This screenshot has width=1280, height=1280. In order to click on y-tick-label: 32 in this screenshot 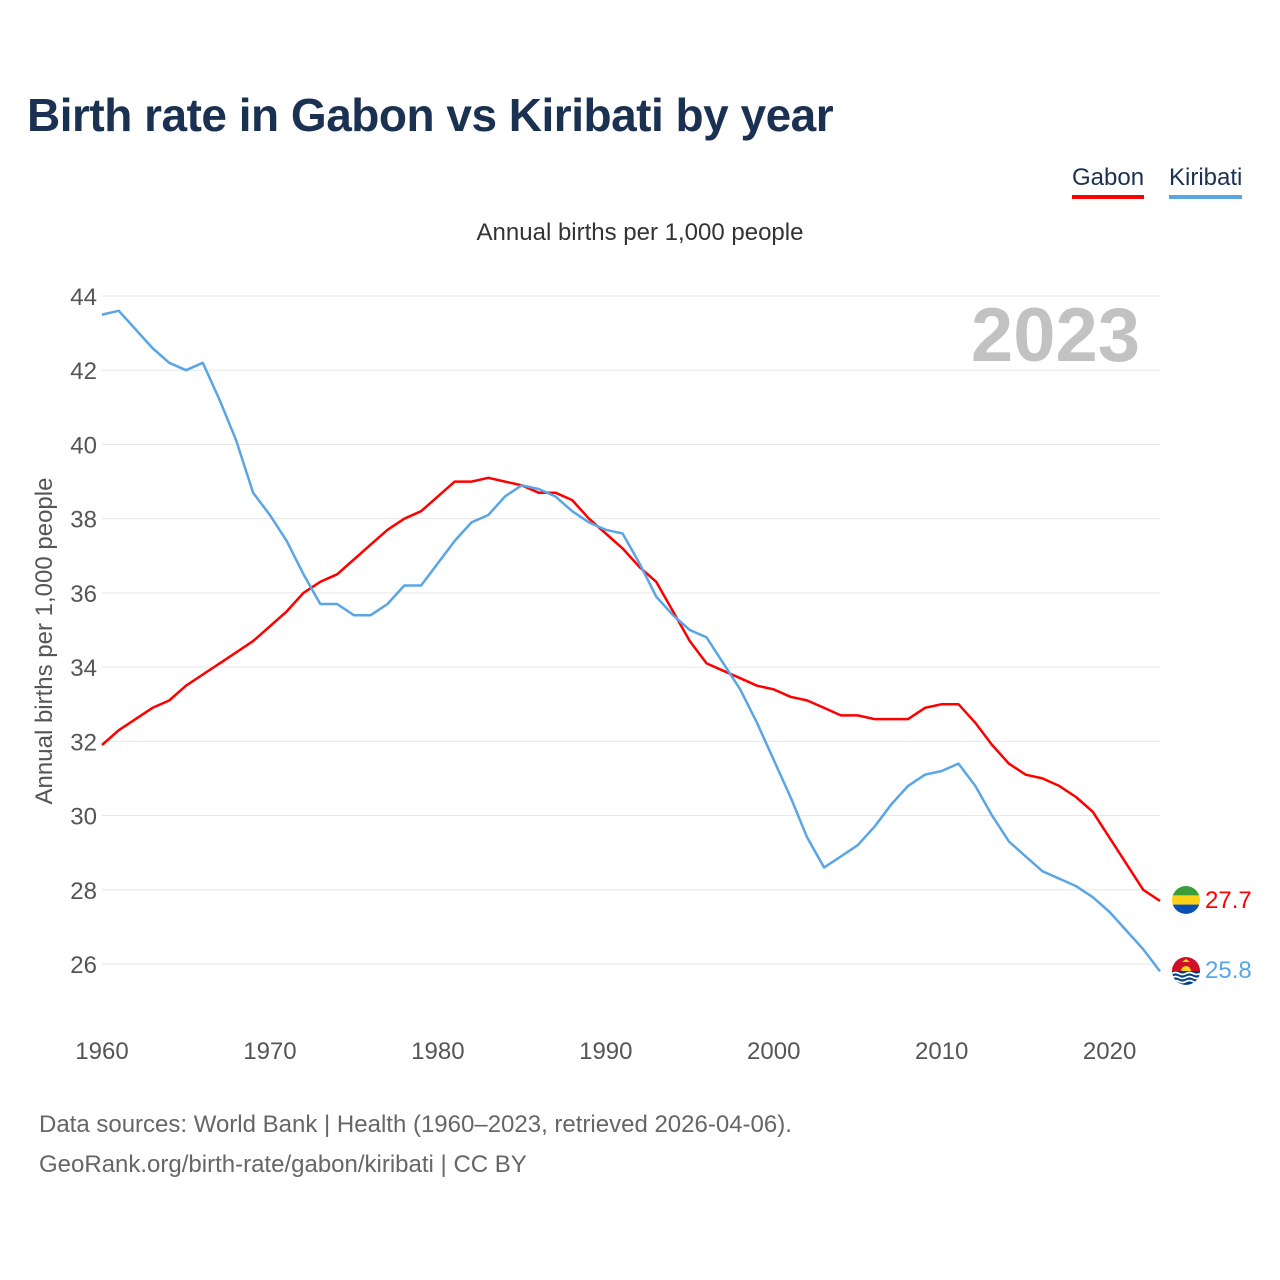, I will do `click(83, 742)`.